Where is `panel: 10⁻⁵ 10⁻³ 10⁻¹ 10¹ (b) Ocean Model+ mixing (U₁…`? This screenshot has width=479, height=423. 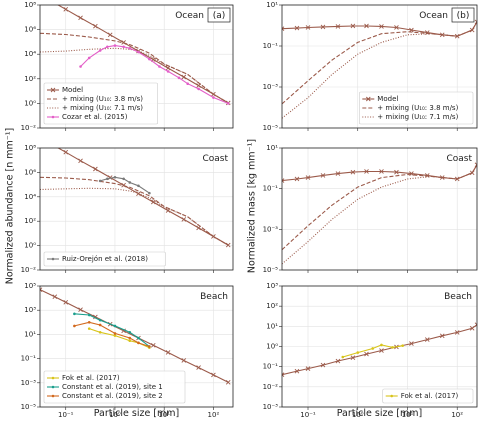
panel: 10⁻⁵ 10⁻³ 10⁻¹ 10¹ (b) Ocean Model+ mixing (U₁… is located at coordinates (371, 66).